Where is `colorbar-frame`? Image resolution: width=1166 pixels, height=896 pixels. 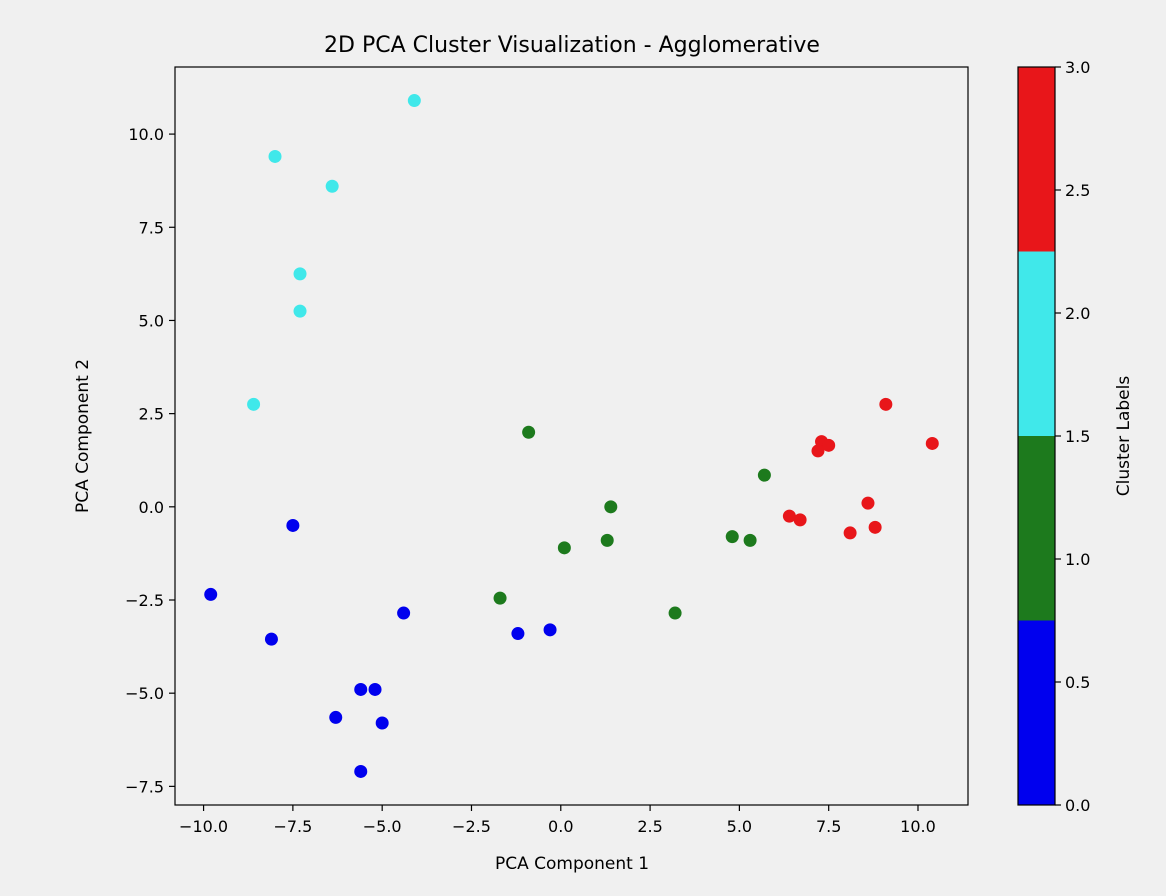
colorbar-frame is located at coordinates (1036, 436).